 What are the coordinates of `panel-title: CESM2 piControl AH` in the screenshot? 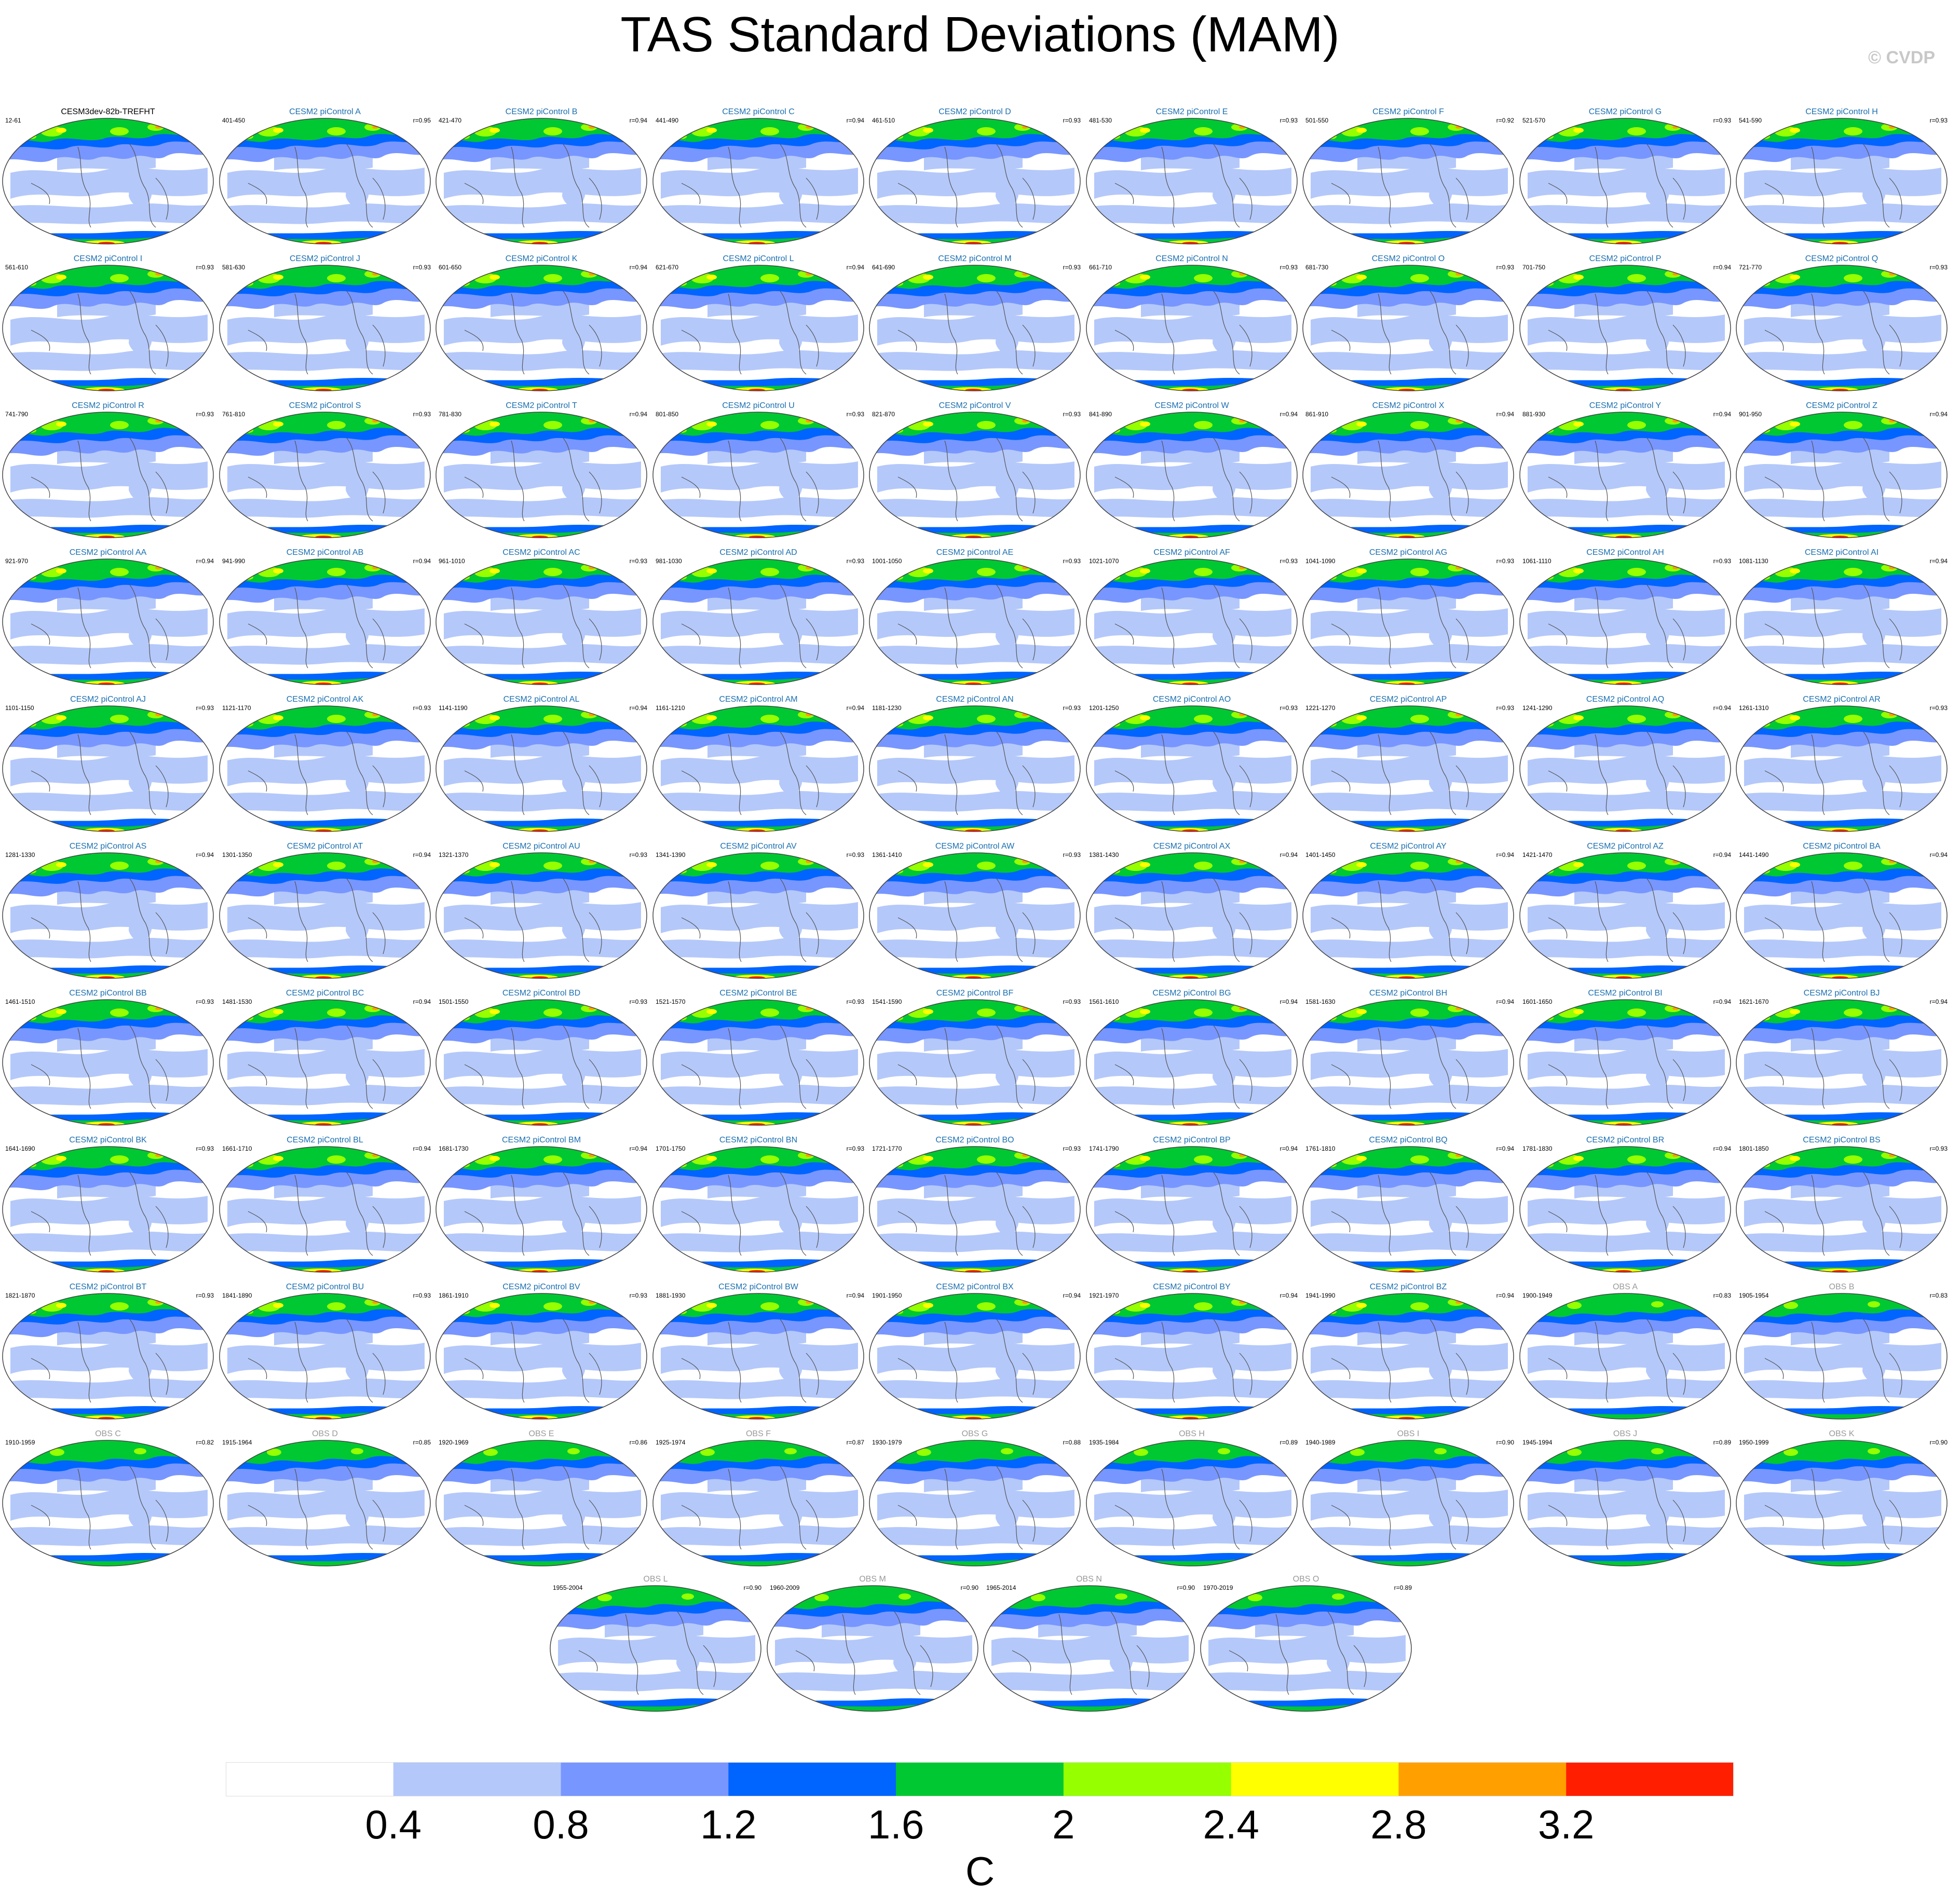 It's located at (1625, 552).